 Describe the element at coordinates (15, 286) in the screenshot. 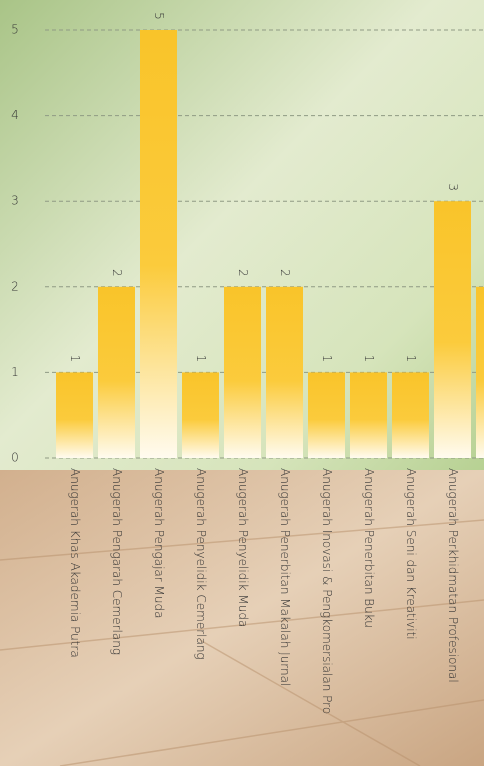

I see `y-tick-label: 2` at that location.